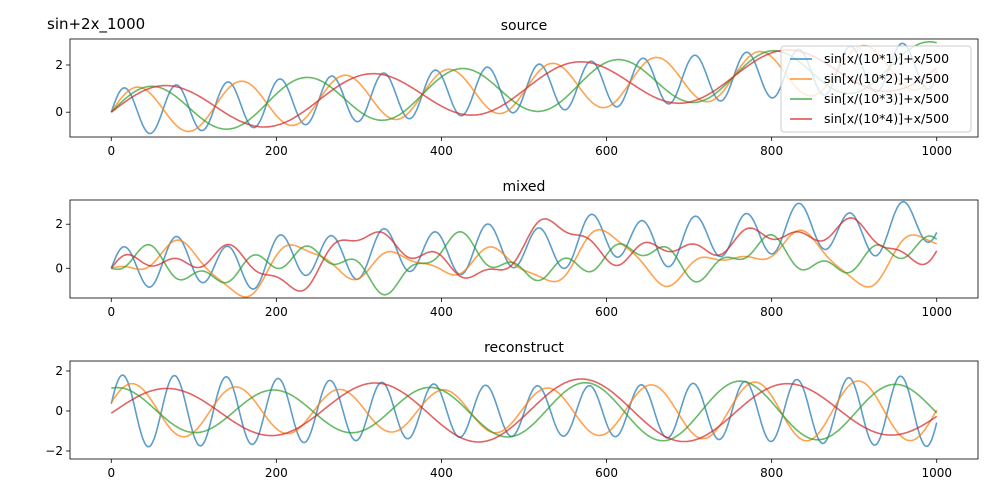 The width and height of the screenshot is (1000, 500). What do you see at coordinates (441, 151) in the screenshot?
I see `source-xtick-label: 400` at bounding box center [441, 151].